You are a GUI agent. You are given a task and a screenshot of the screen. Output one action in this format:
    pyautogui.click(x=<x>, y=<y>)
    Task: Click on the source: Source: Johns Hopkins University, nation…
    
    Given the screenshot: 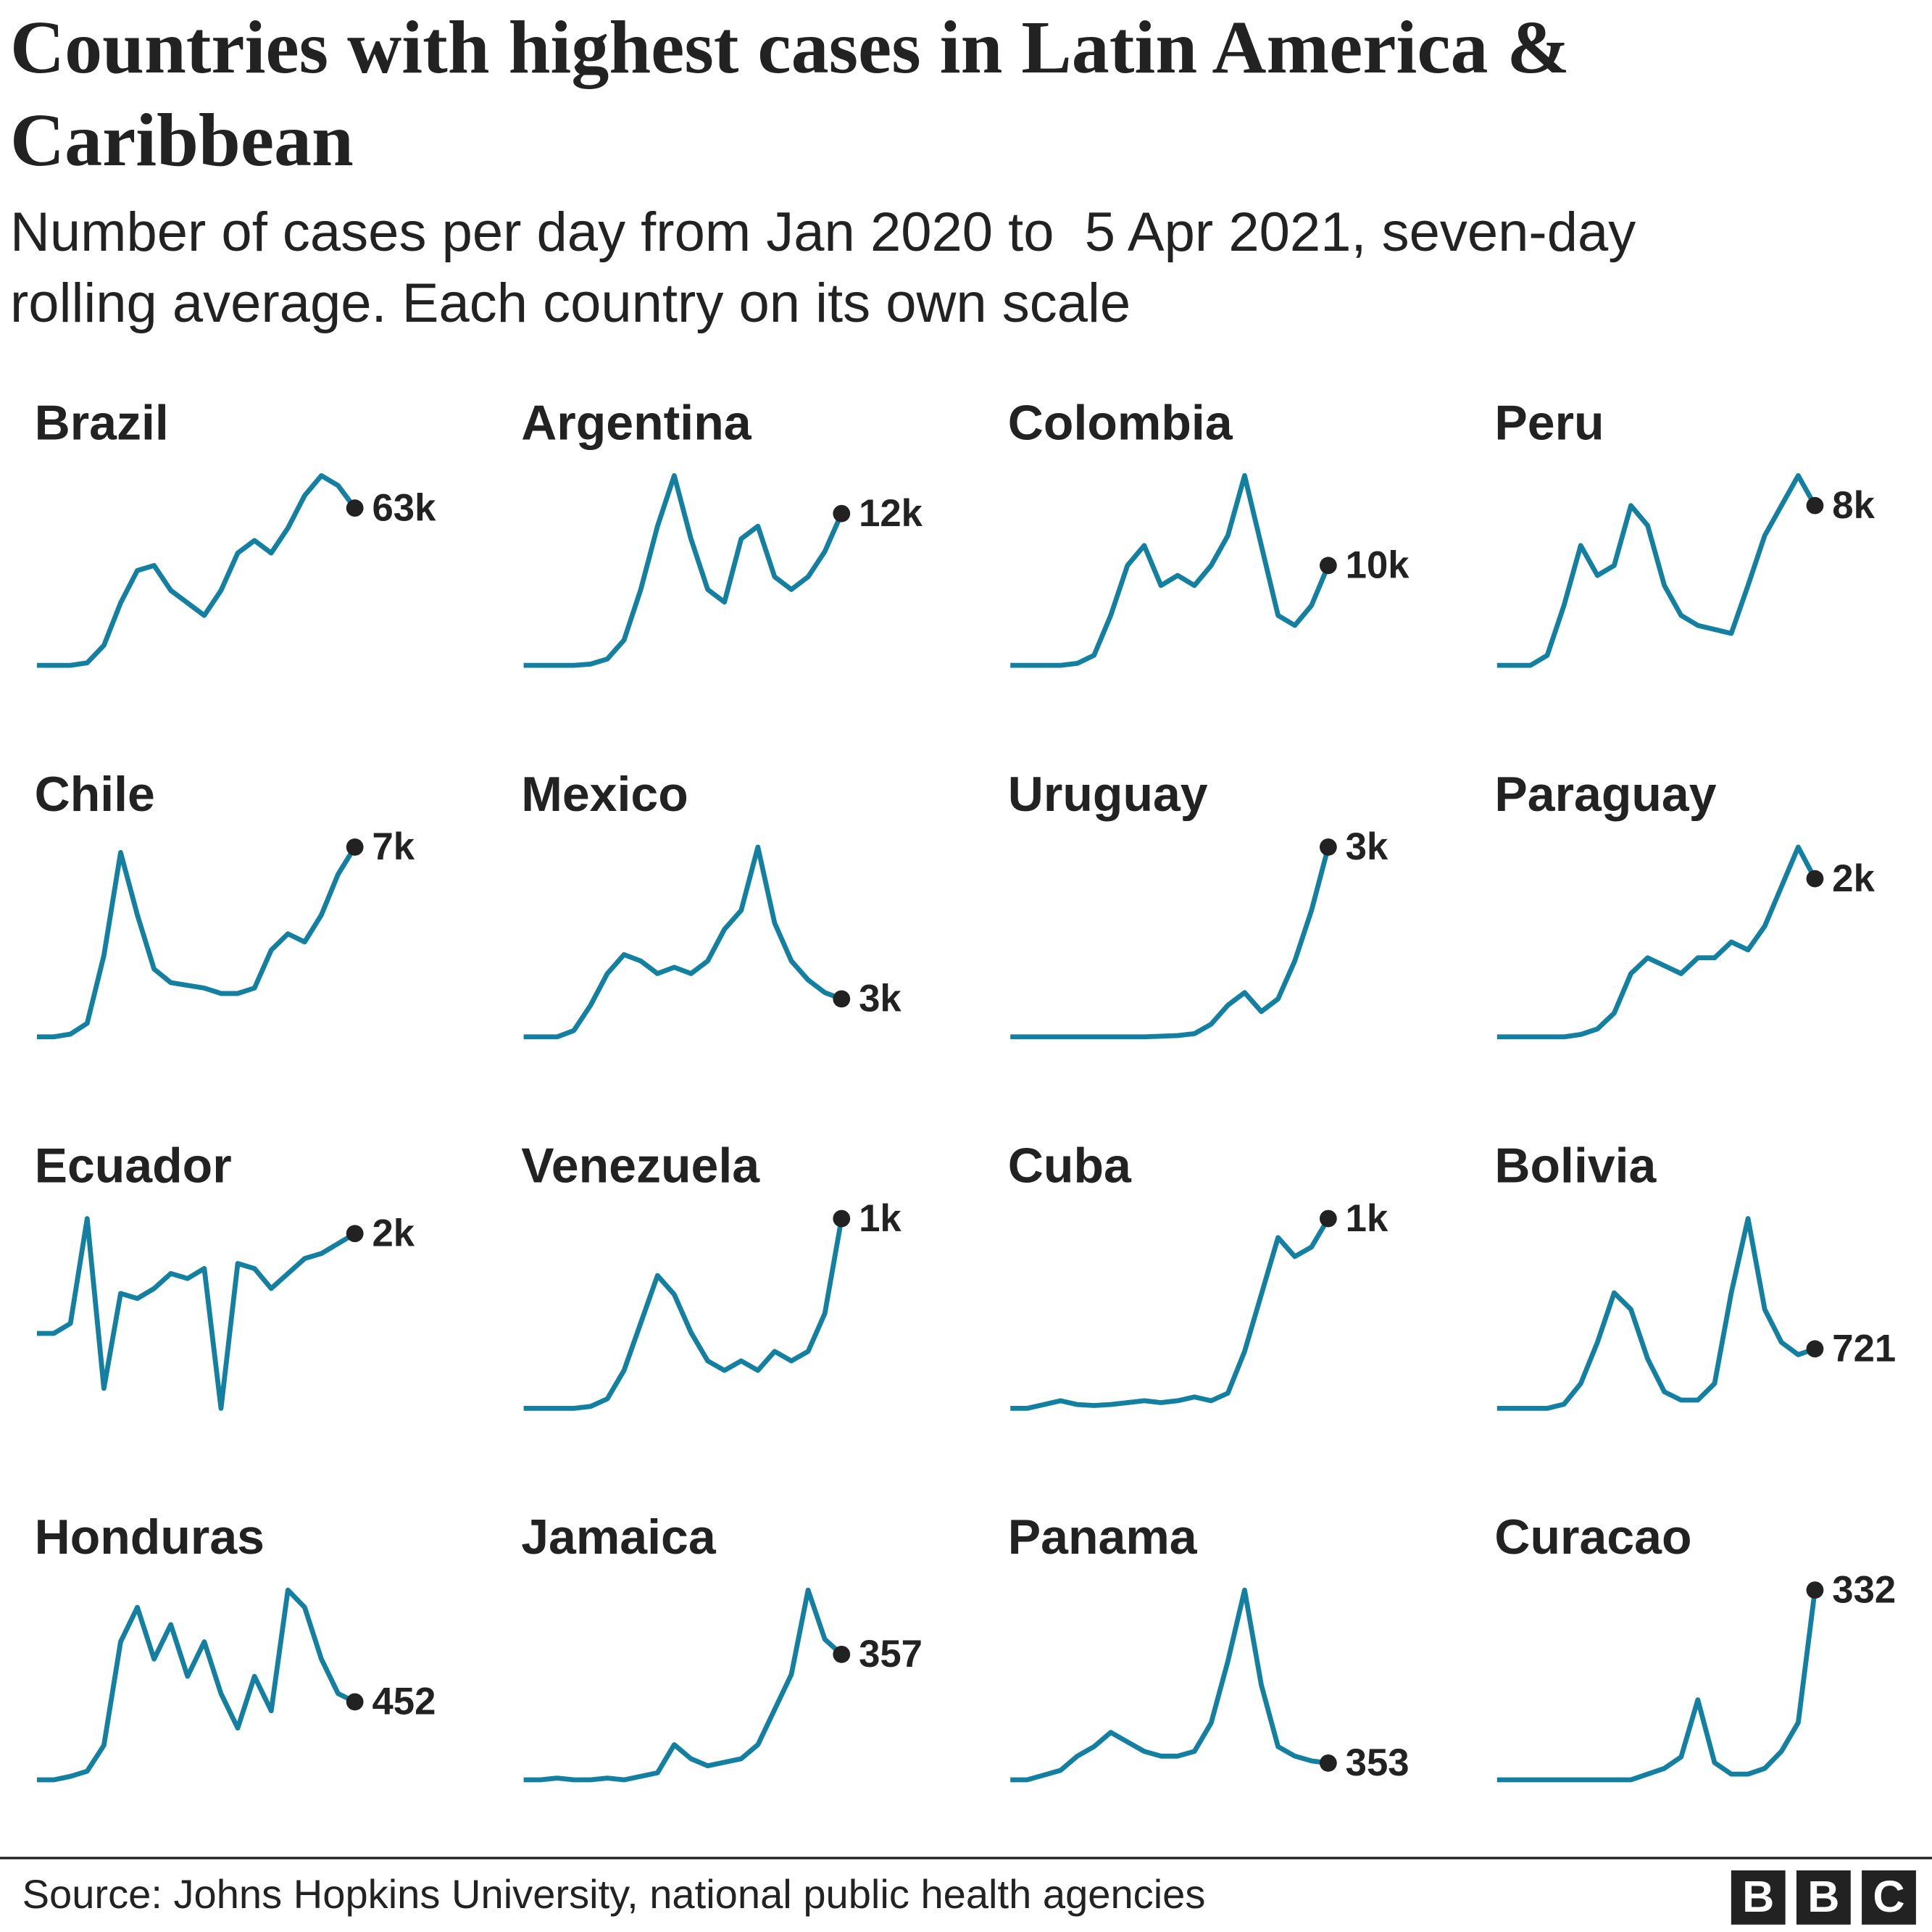 What is the action you would take?
    pyautogui.click(x=614, y=1894)
    